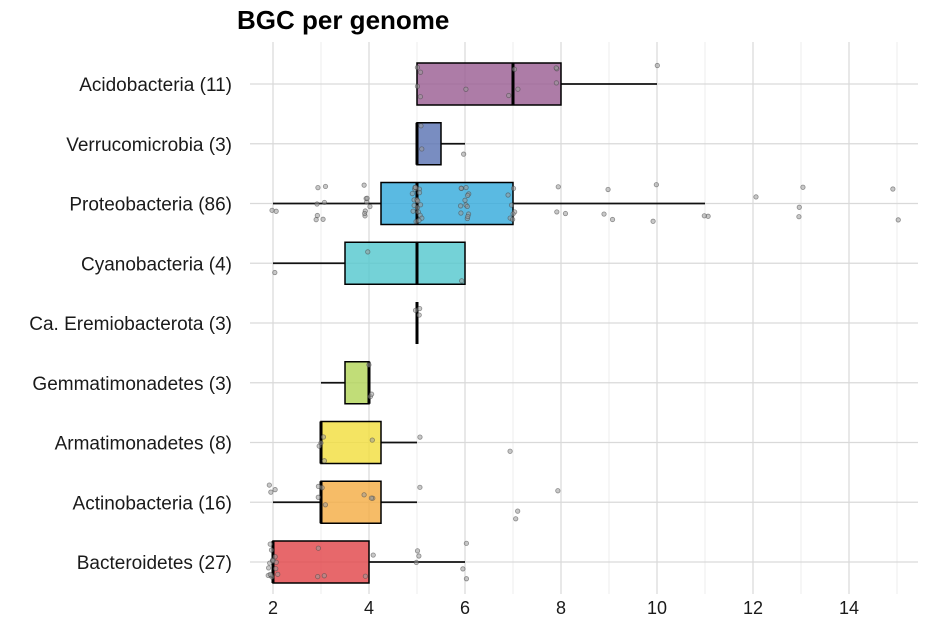 The image size is (935, 622). I want to click on y-tick-label: Armatimonadetes (8), so click(143, 444).